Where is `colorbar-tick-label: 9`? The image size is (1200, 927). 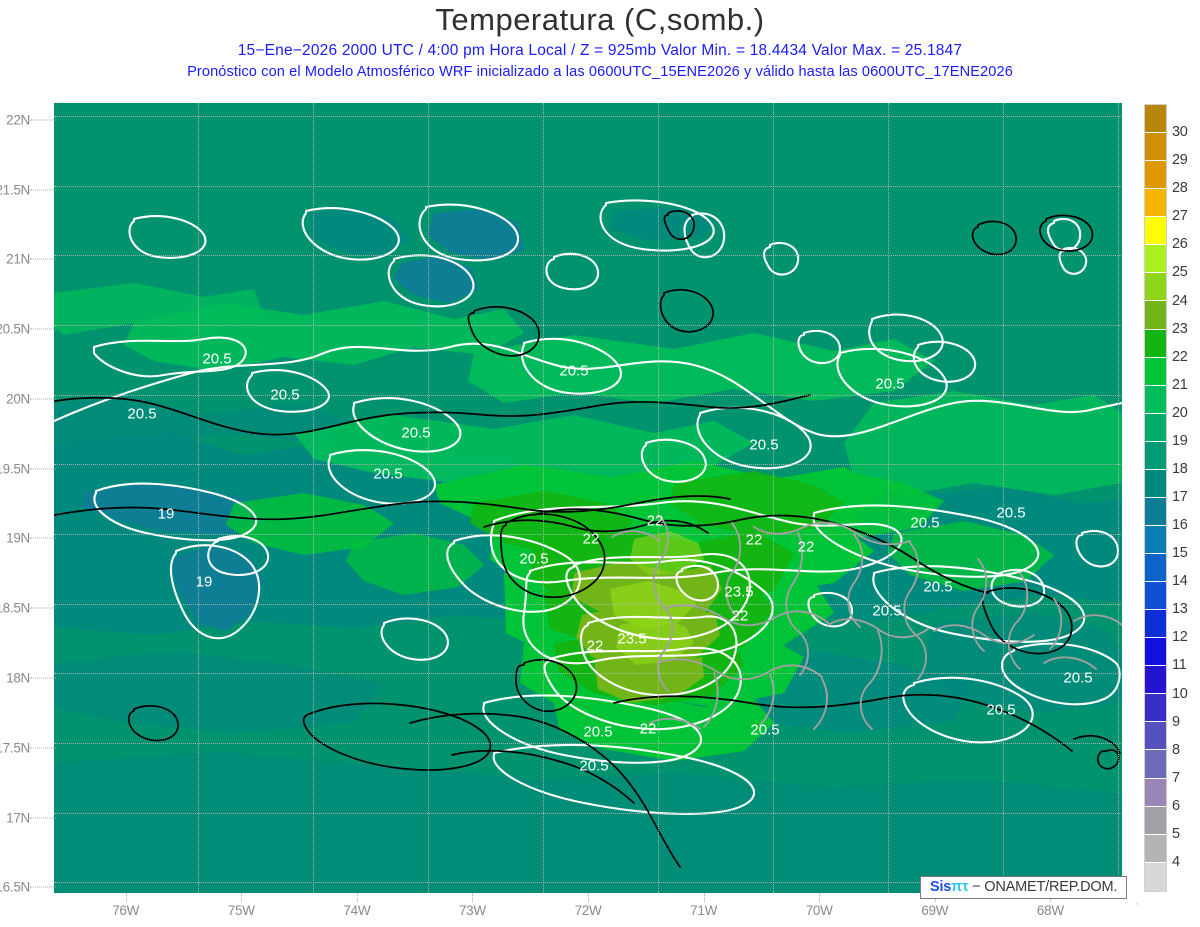 colorbar-tick-label: 9 is located at coordinates (1176, 721).